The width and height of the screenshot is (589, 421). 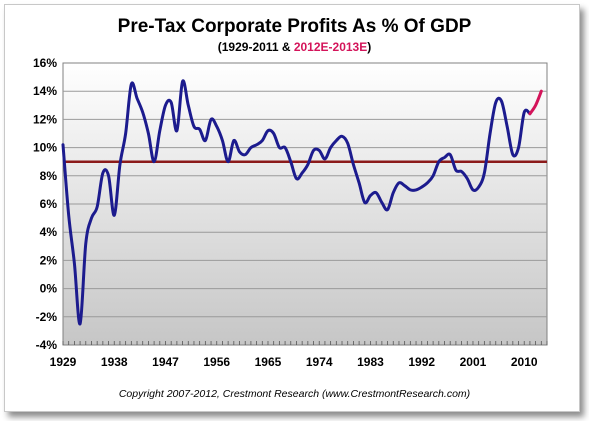 I want to click on x-tick-label: 1956, so click(x=216, y=362).